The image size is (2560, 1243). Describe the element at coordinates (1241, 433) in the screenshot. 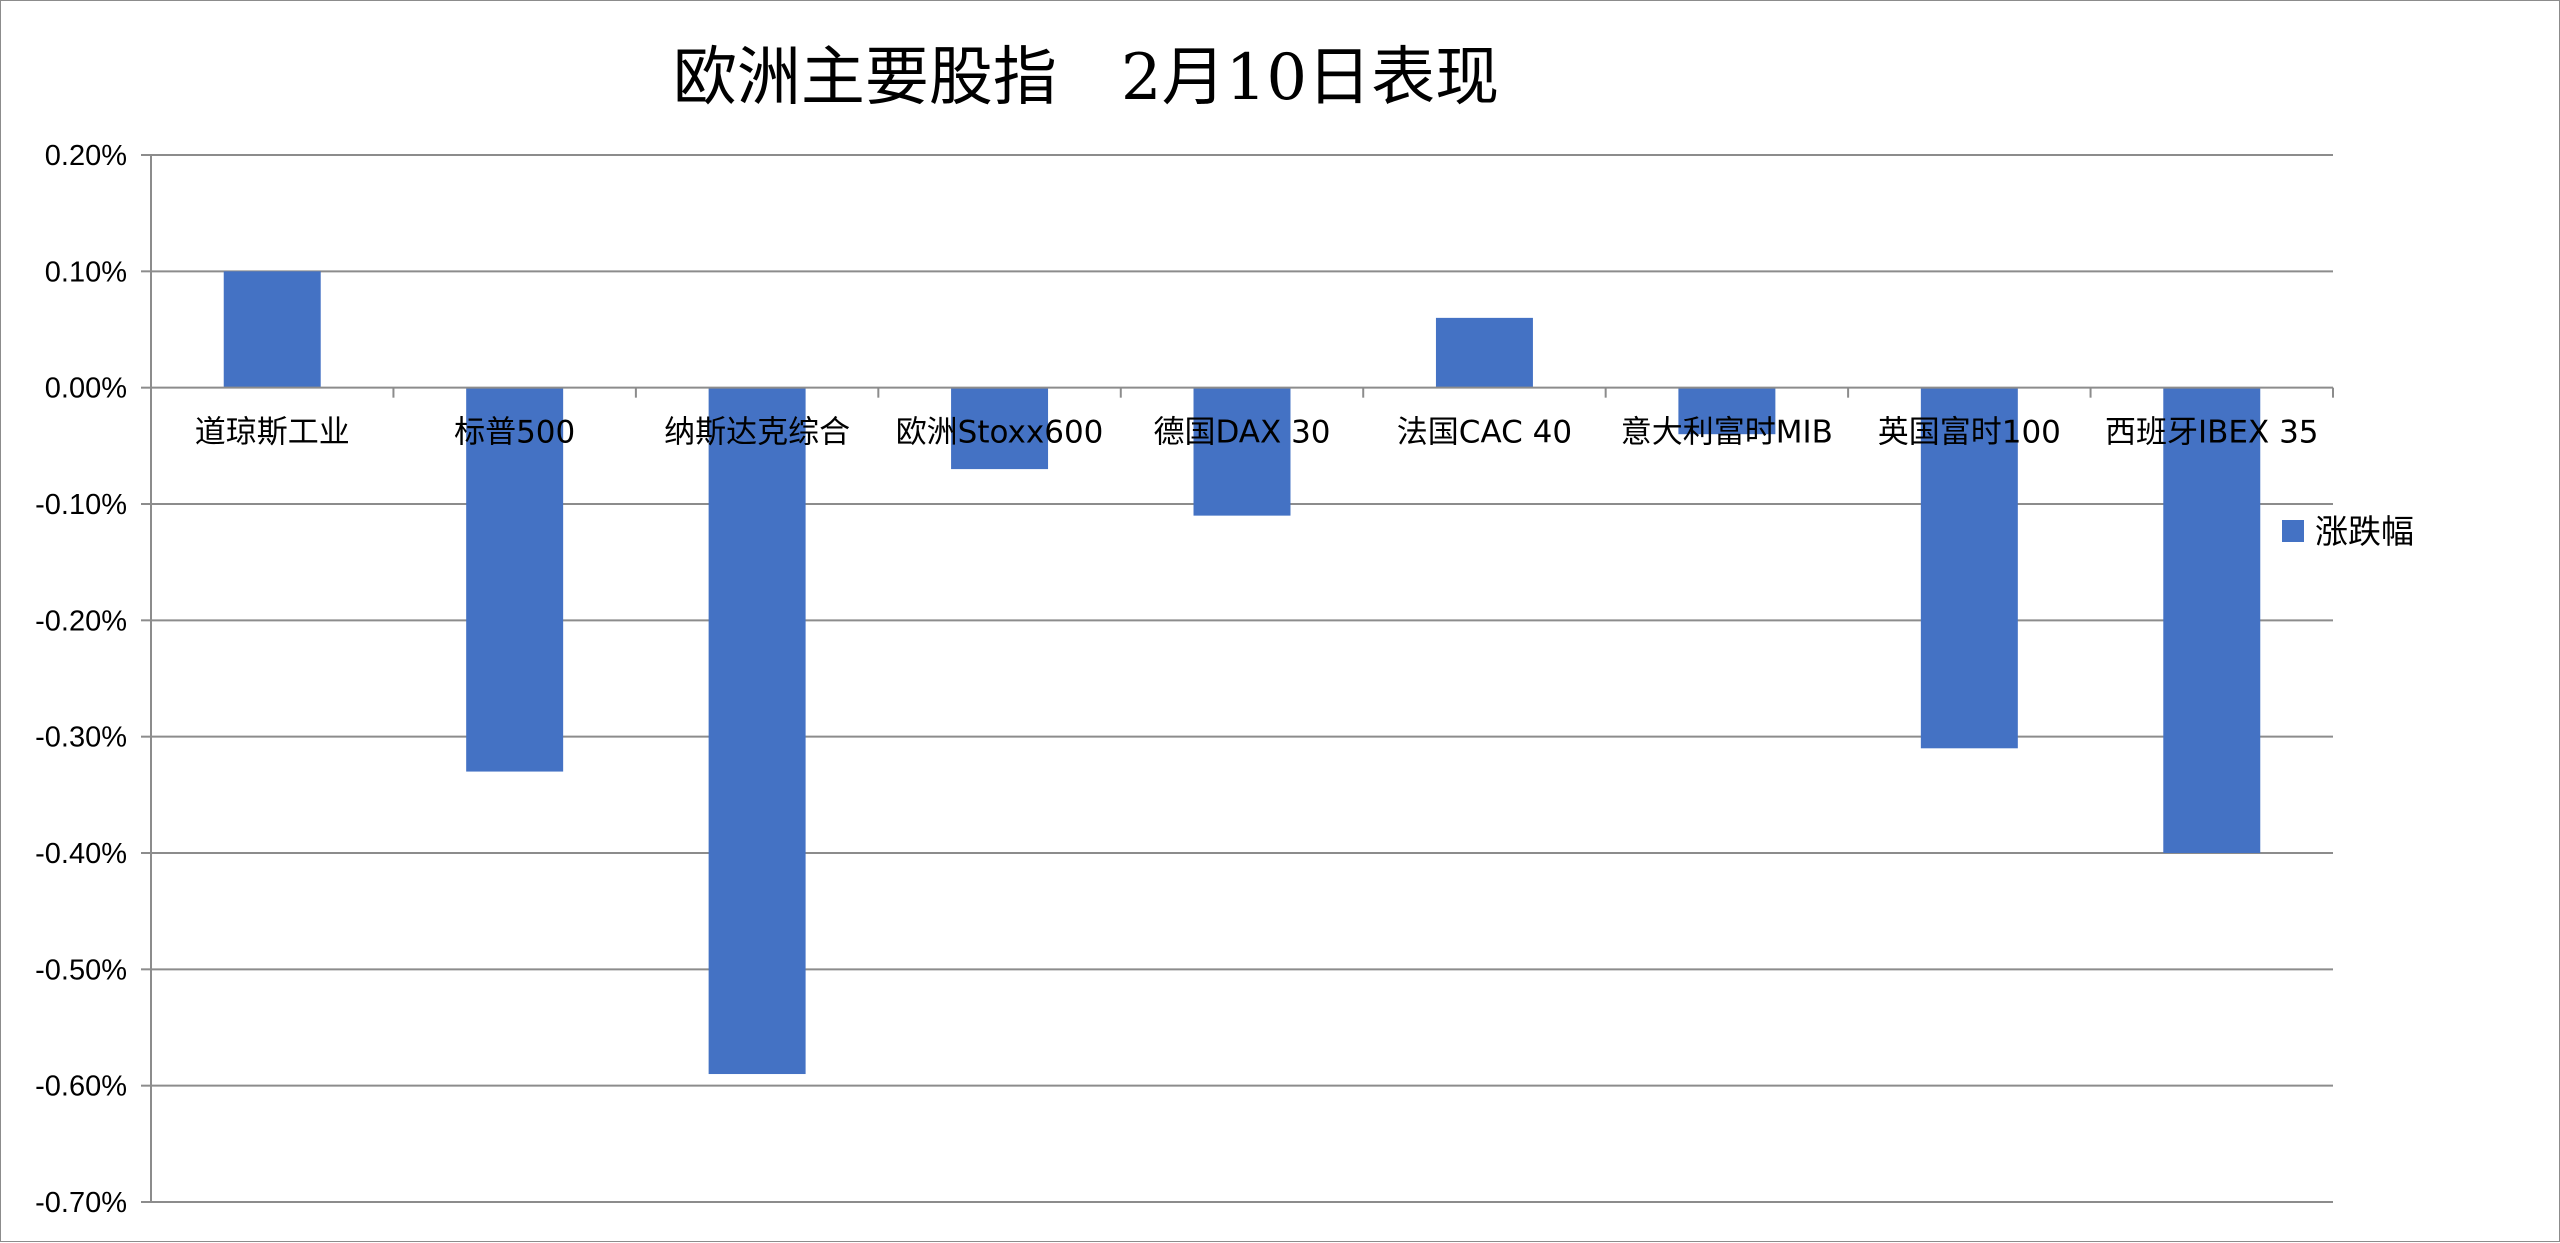

I see `category-label: 德国DAX 30` at that location.